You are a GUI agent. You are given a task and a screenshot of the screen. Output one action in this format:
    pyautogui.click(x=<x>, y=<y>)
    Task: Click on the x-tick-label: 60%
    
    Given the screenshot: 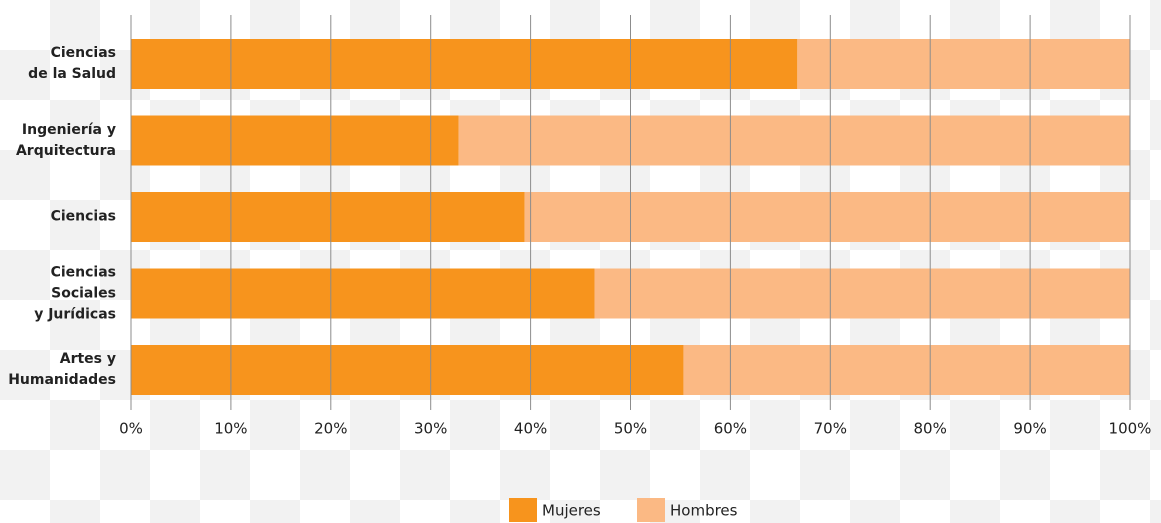 What is the action you would take?
    pyautogui.click(x=730, y=429)
    